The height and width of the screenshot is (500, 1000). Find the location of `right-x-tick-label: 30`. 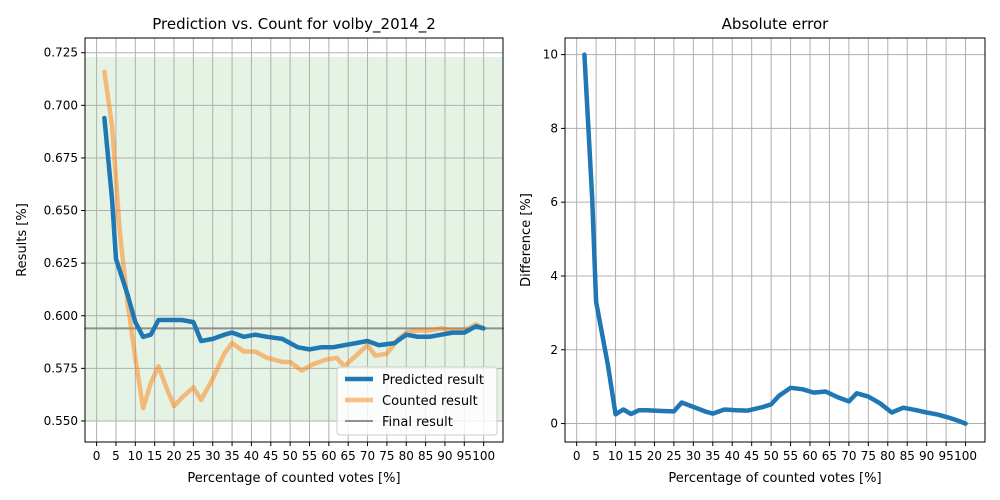

right-x-tick-label: 30 is located at coordinates (693, 456).